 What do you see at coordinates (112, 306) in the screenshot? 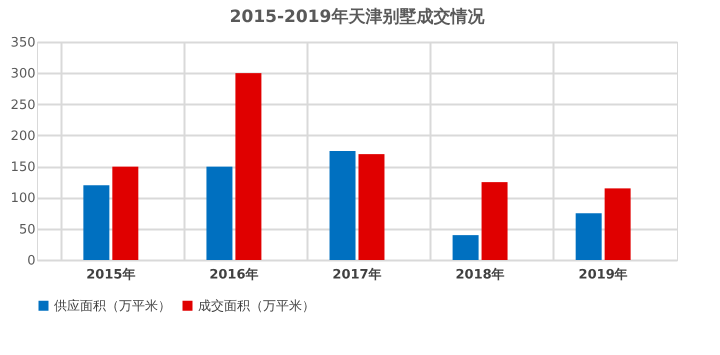
I see `legend-label: 供应面积（万平米）` at bounding box center [112, 306].